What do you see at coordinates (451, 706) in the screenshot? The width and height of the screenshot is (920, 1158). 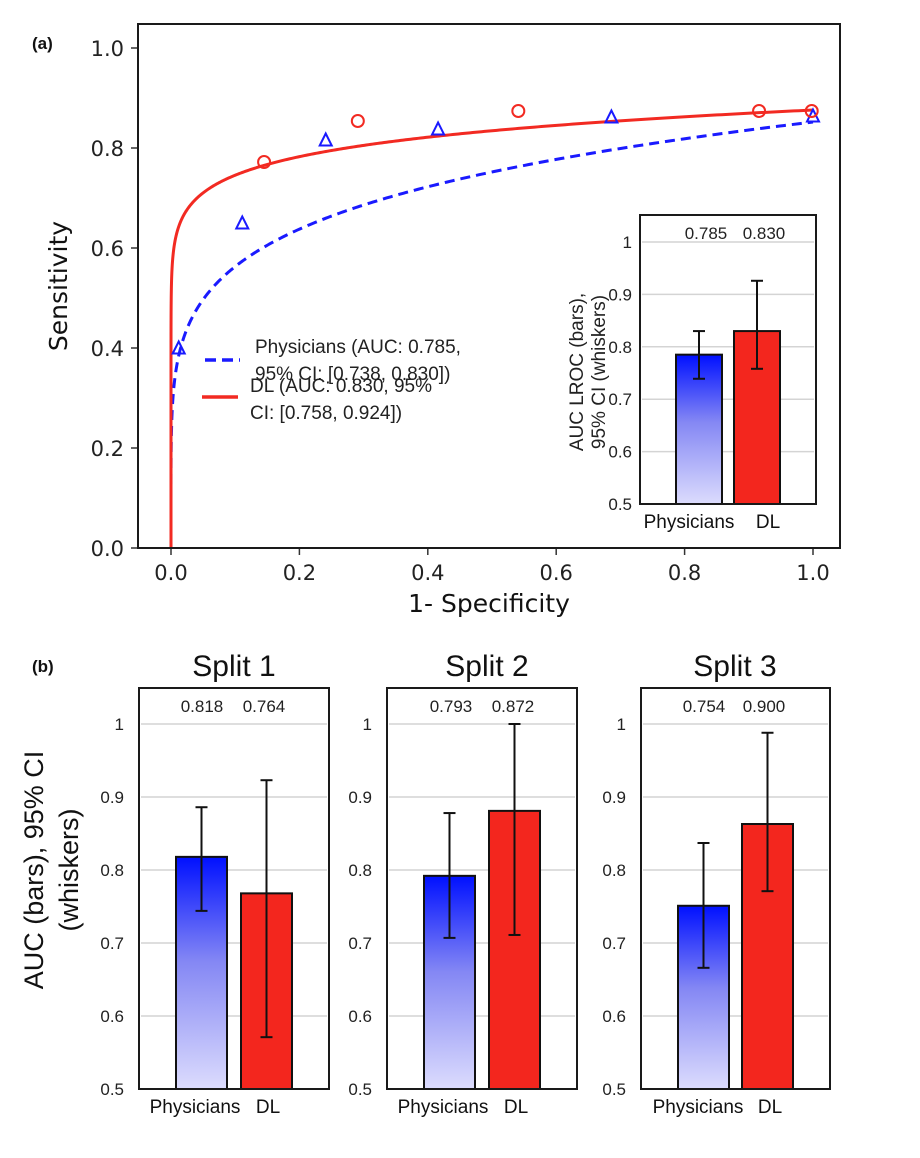 I see `value-label-physicians: 0.793` at bounding box center [451, 706].